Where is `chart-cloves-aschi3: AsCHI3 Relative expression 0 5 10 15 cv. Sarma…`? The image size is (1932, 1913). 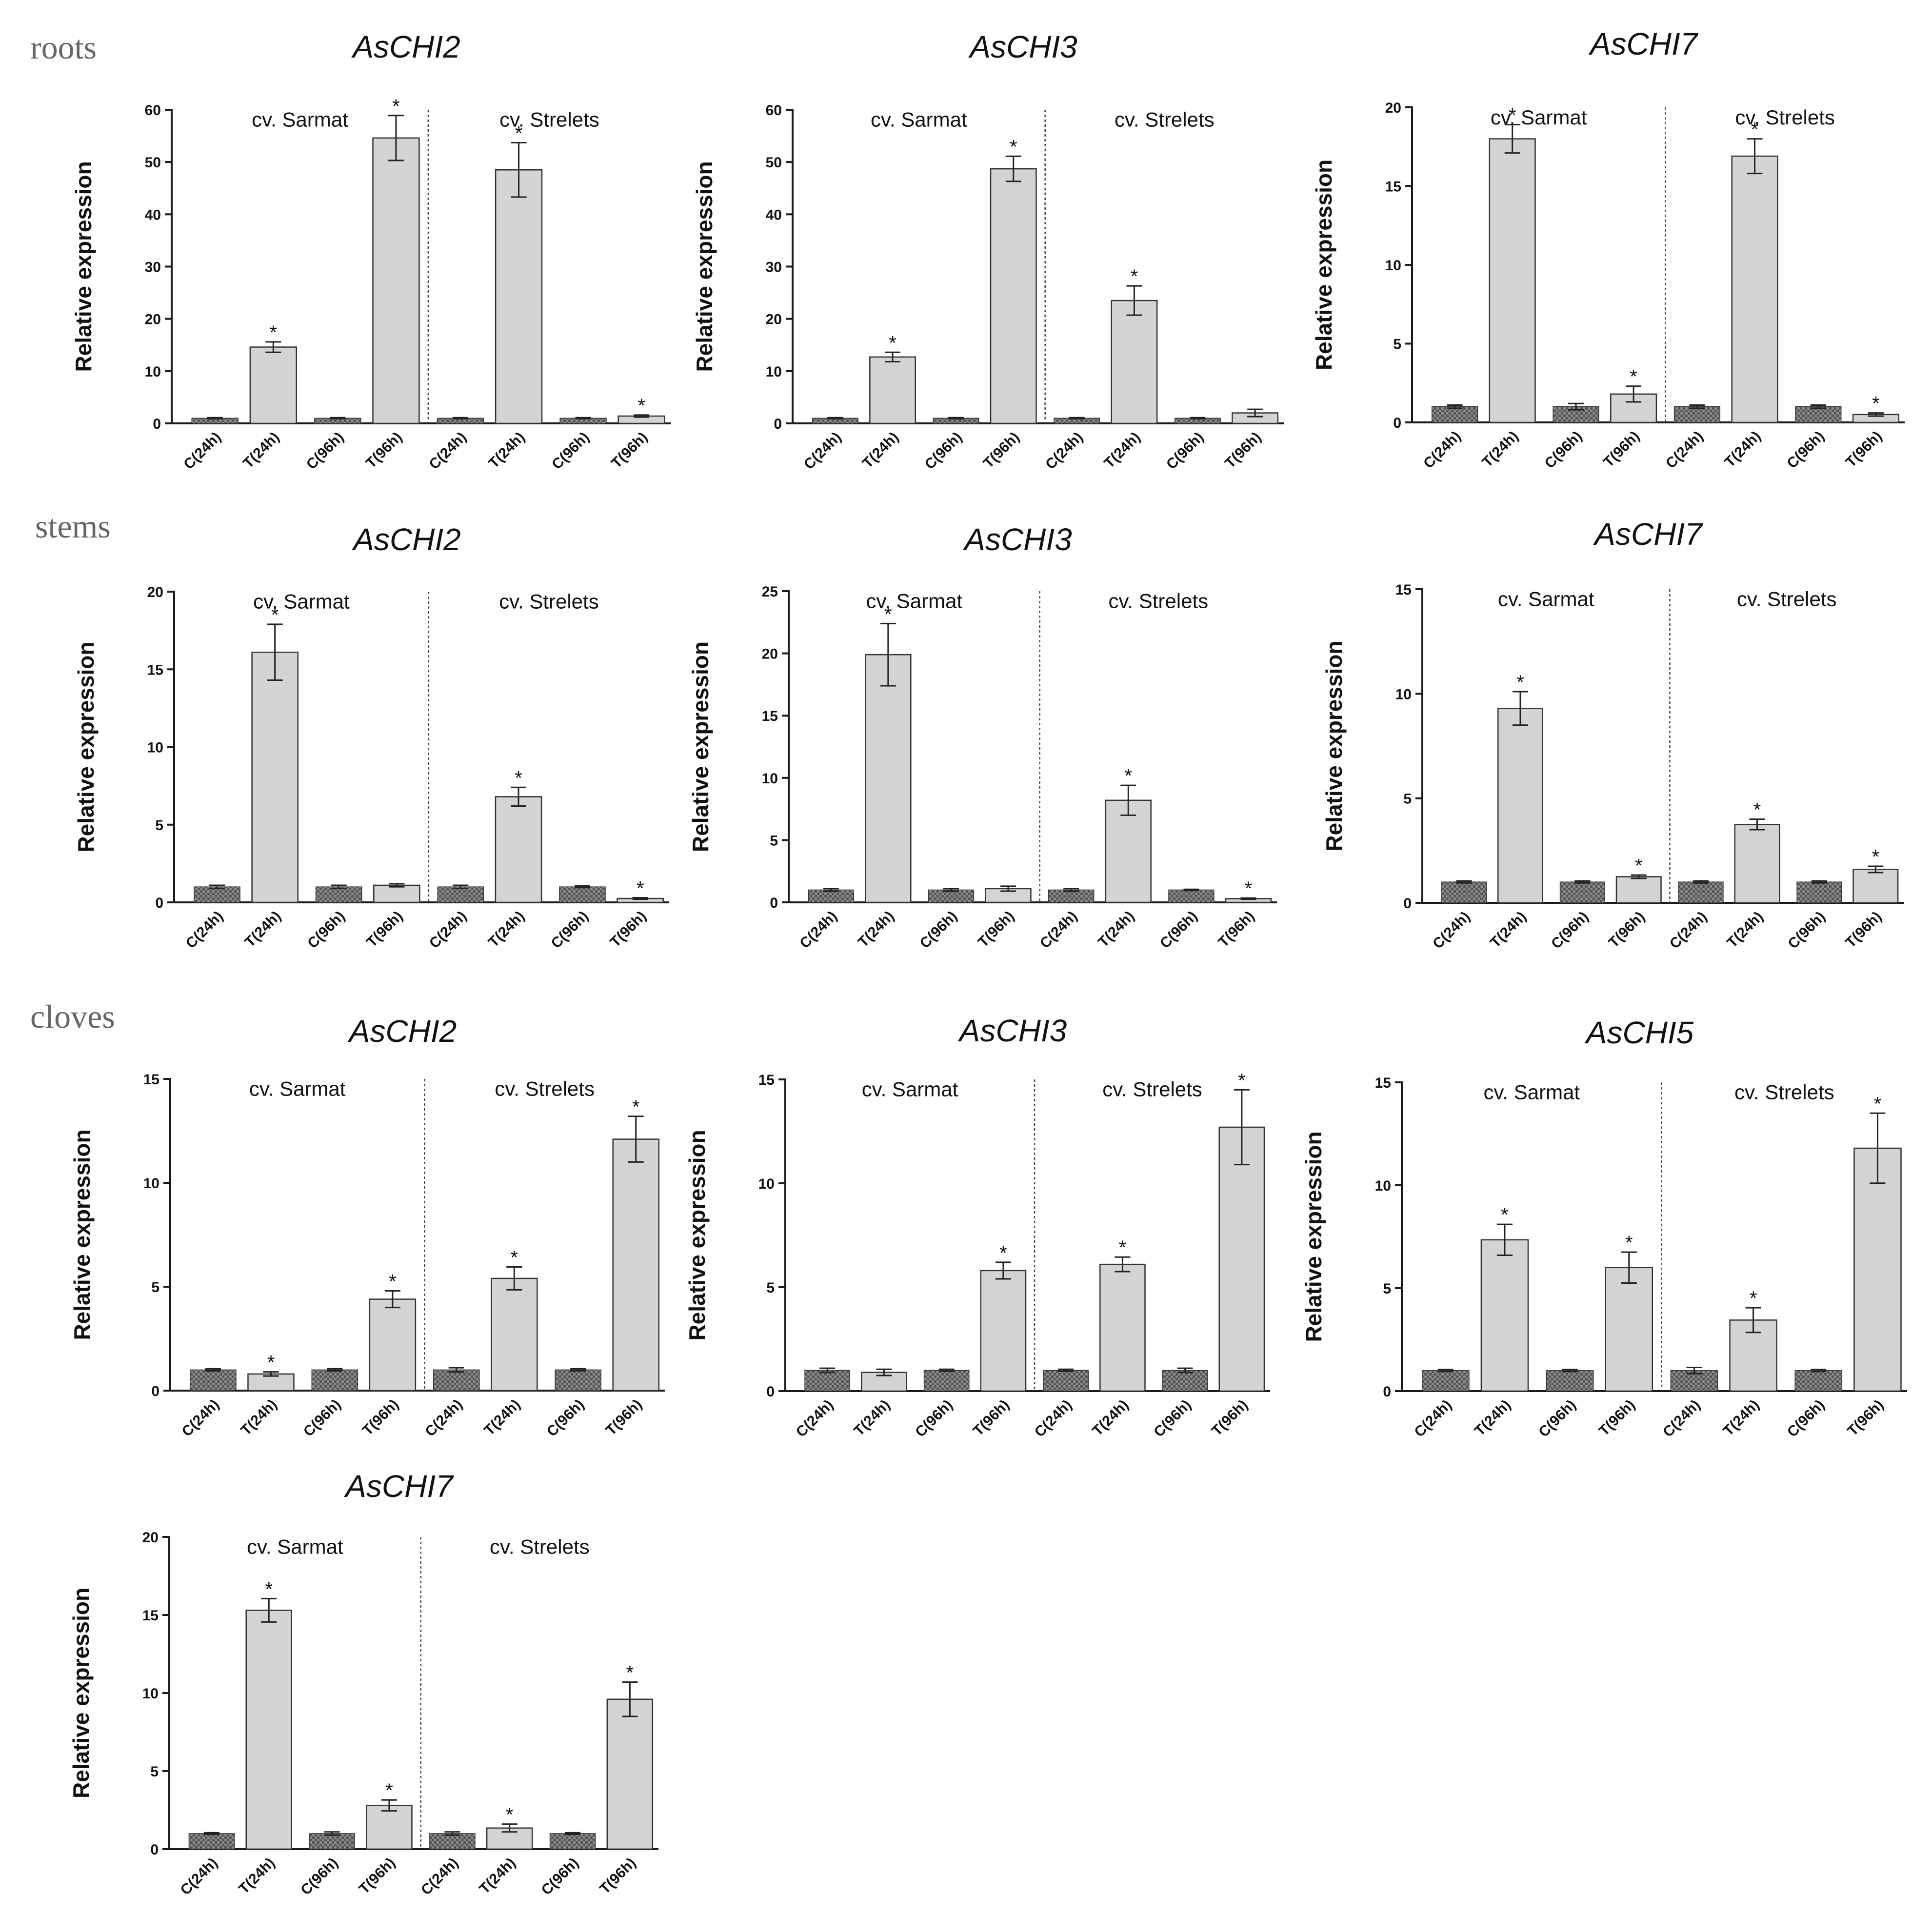
chart-cloves-aschi3: AsCHI3 Relative expression 0 5 10 15 cv. Sarma… is located at coordinates (977, 1227).